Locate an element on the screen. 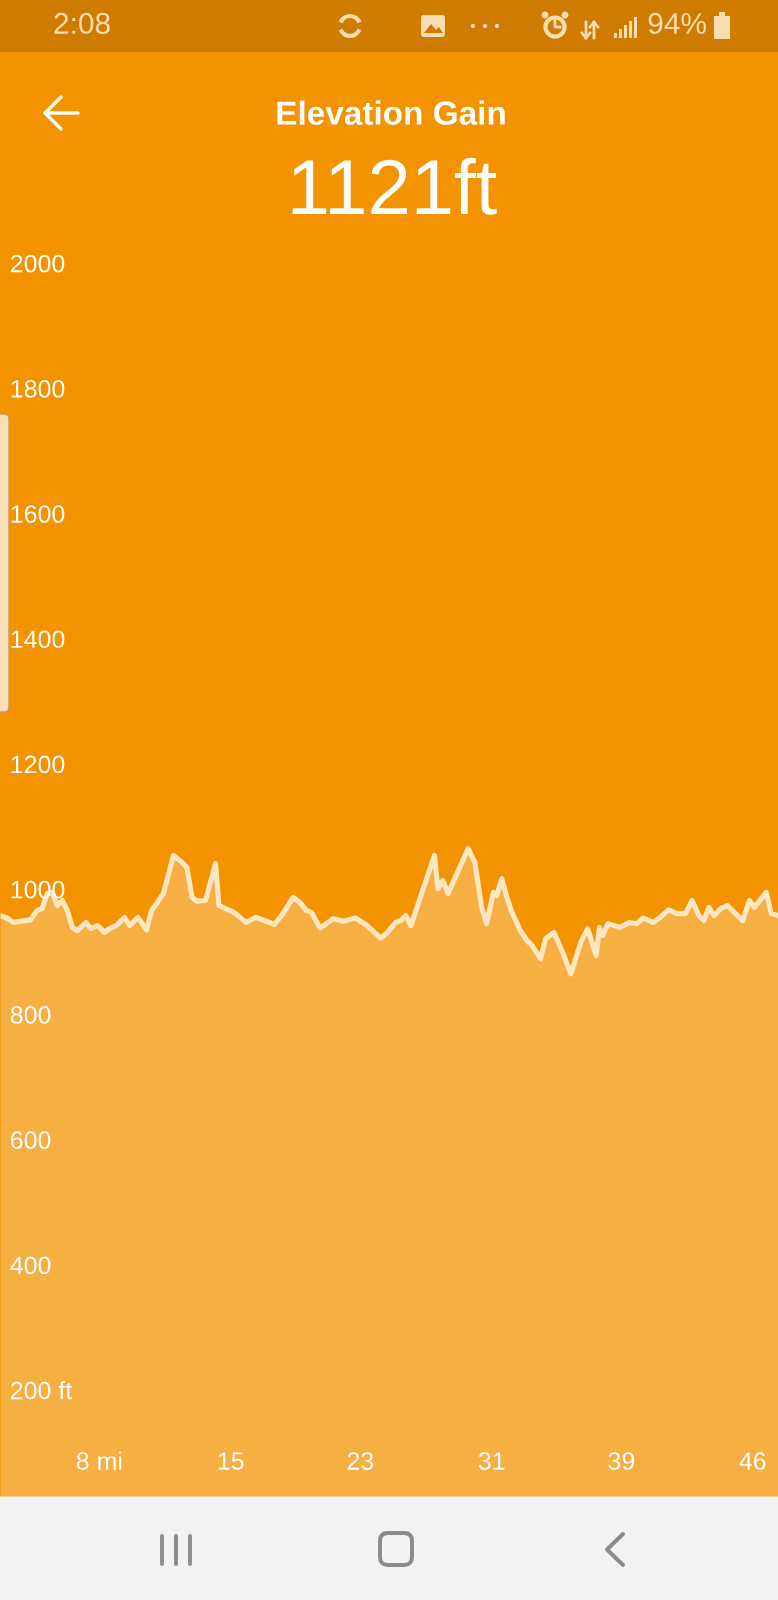  y-tick-label: 1800 is located at coordinates (38, 388).